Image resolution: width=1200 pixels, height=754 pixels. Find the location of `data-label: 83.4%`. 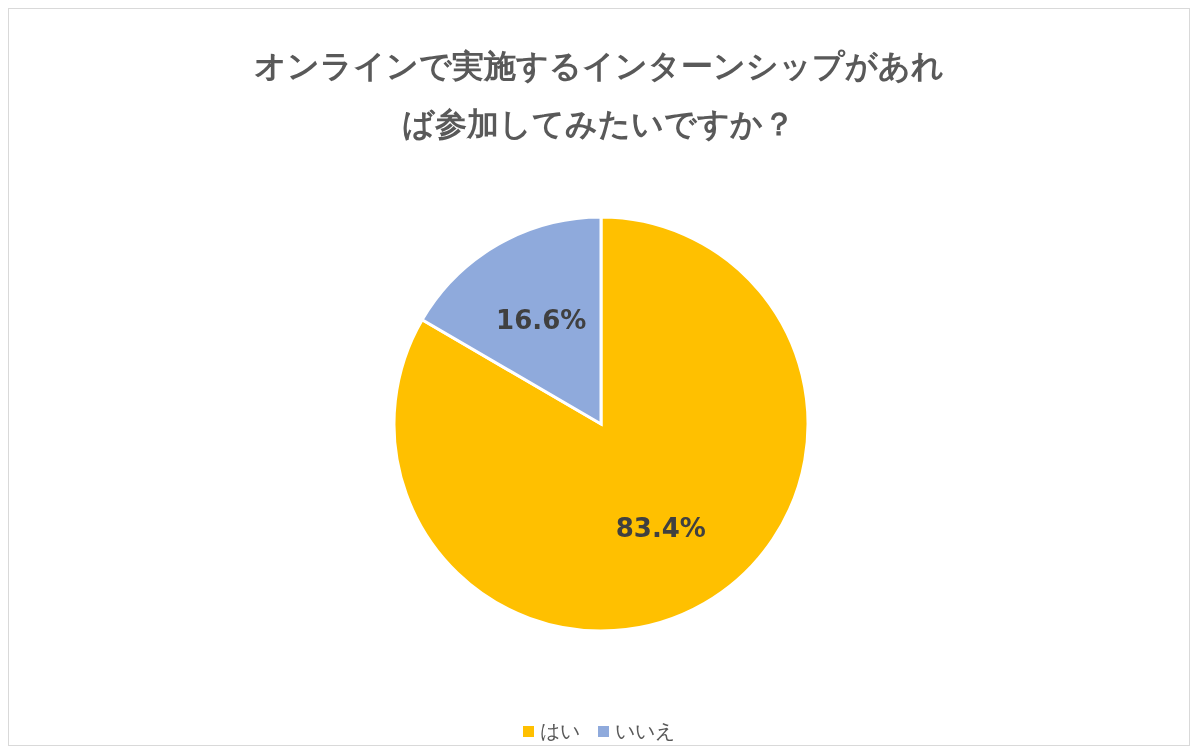

data-label: 83.4% is located at coordinates (660, 528).